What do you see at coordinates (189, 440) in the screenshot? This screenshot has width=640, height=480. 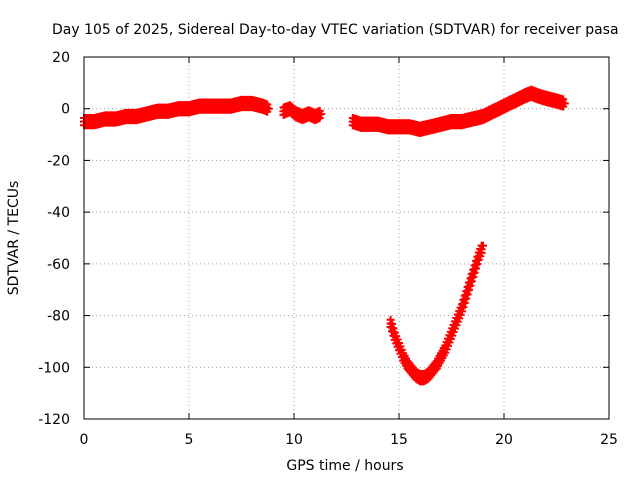 I see `x-tick-label: 5` at bounding box center [189, 440].